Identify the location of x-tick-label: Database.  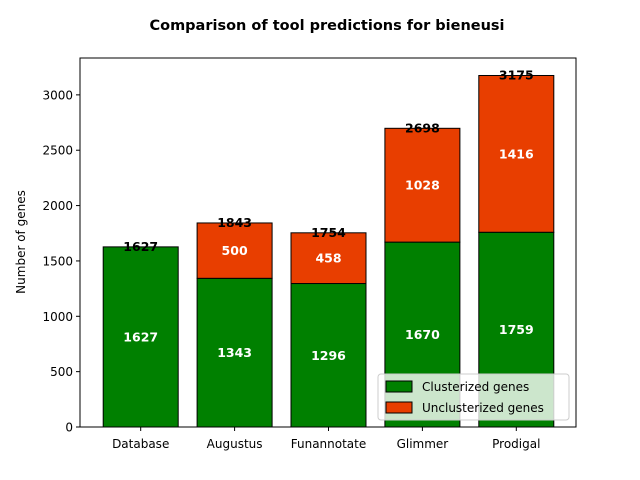
(140, 444).